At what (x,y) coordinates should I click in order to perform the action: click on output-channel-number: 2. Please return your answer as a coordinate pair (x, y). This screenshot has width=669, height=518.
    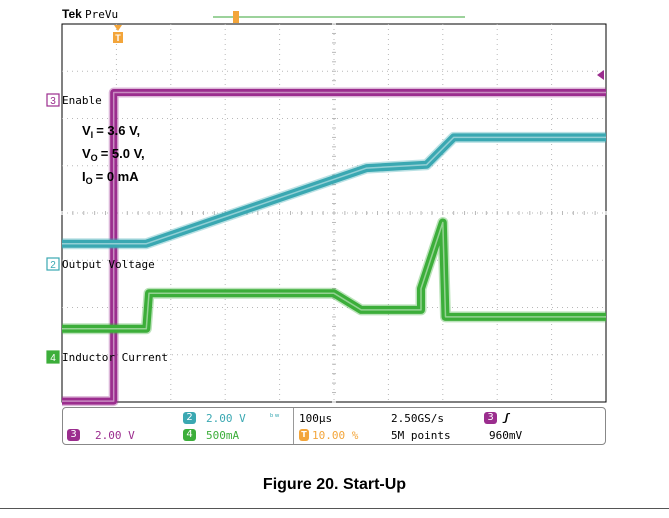
    Looking at the image, I should click on (53, 265).